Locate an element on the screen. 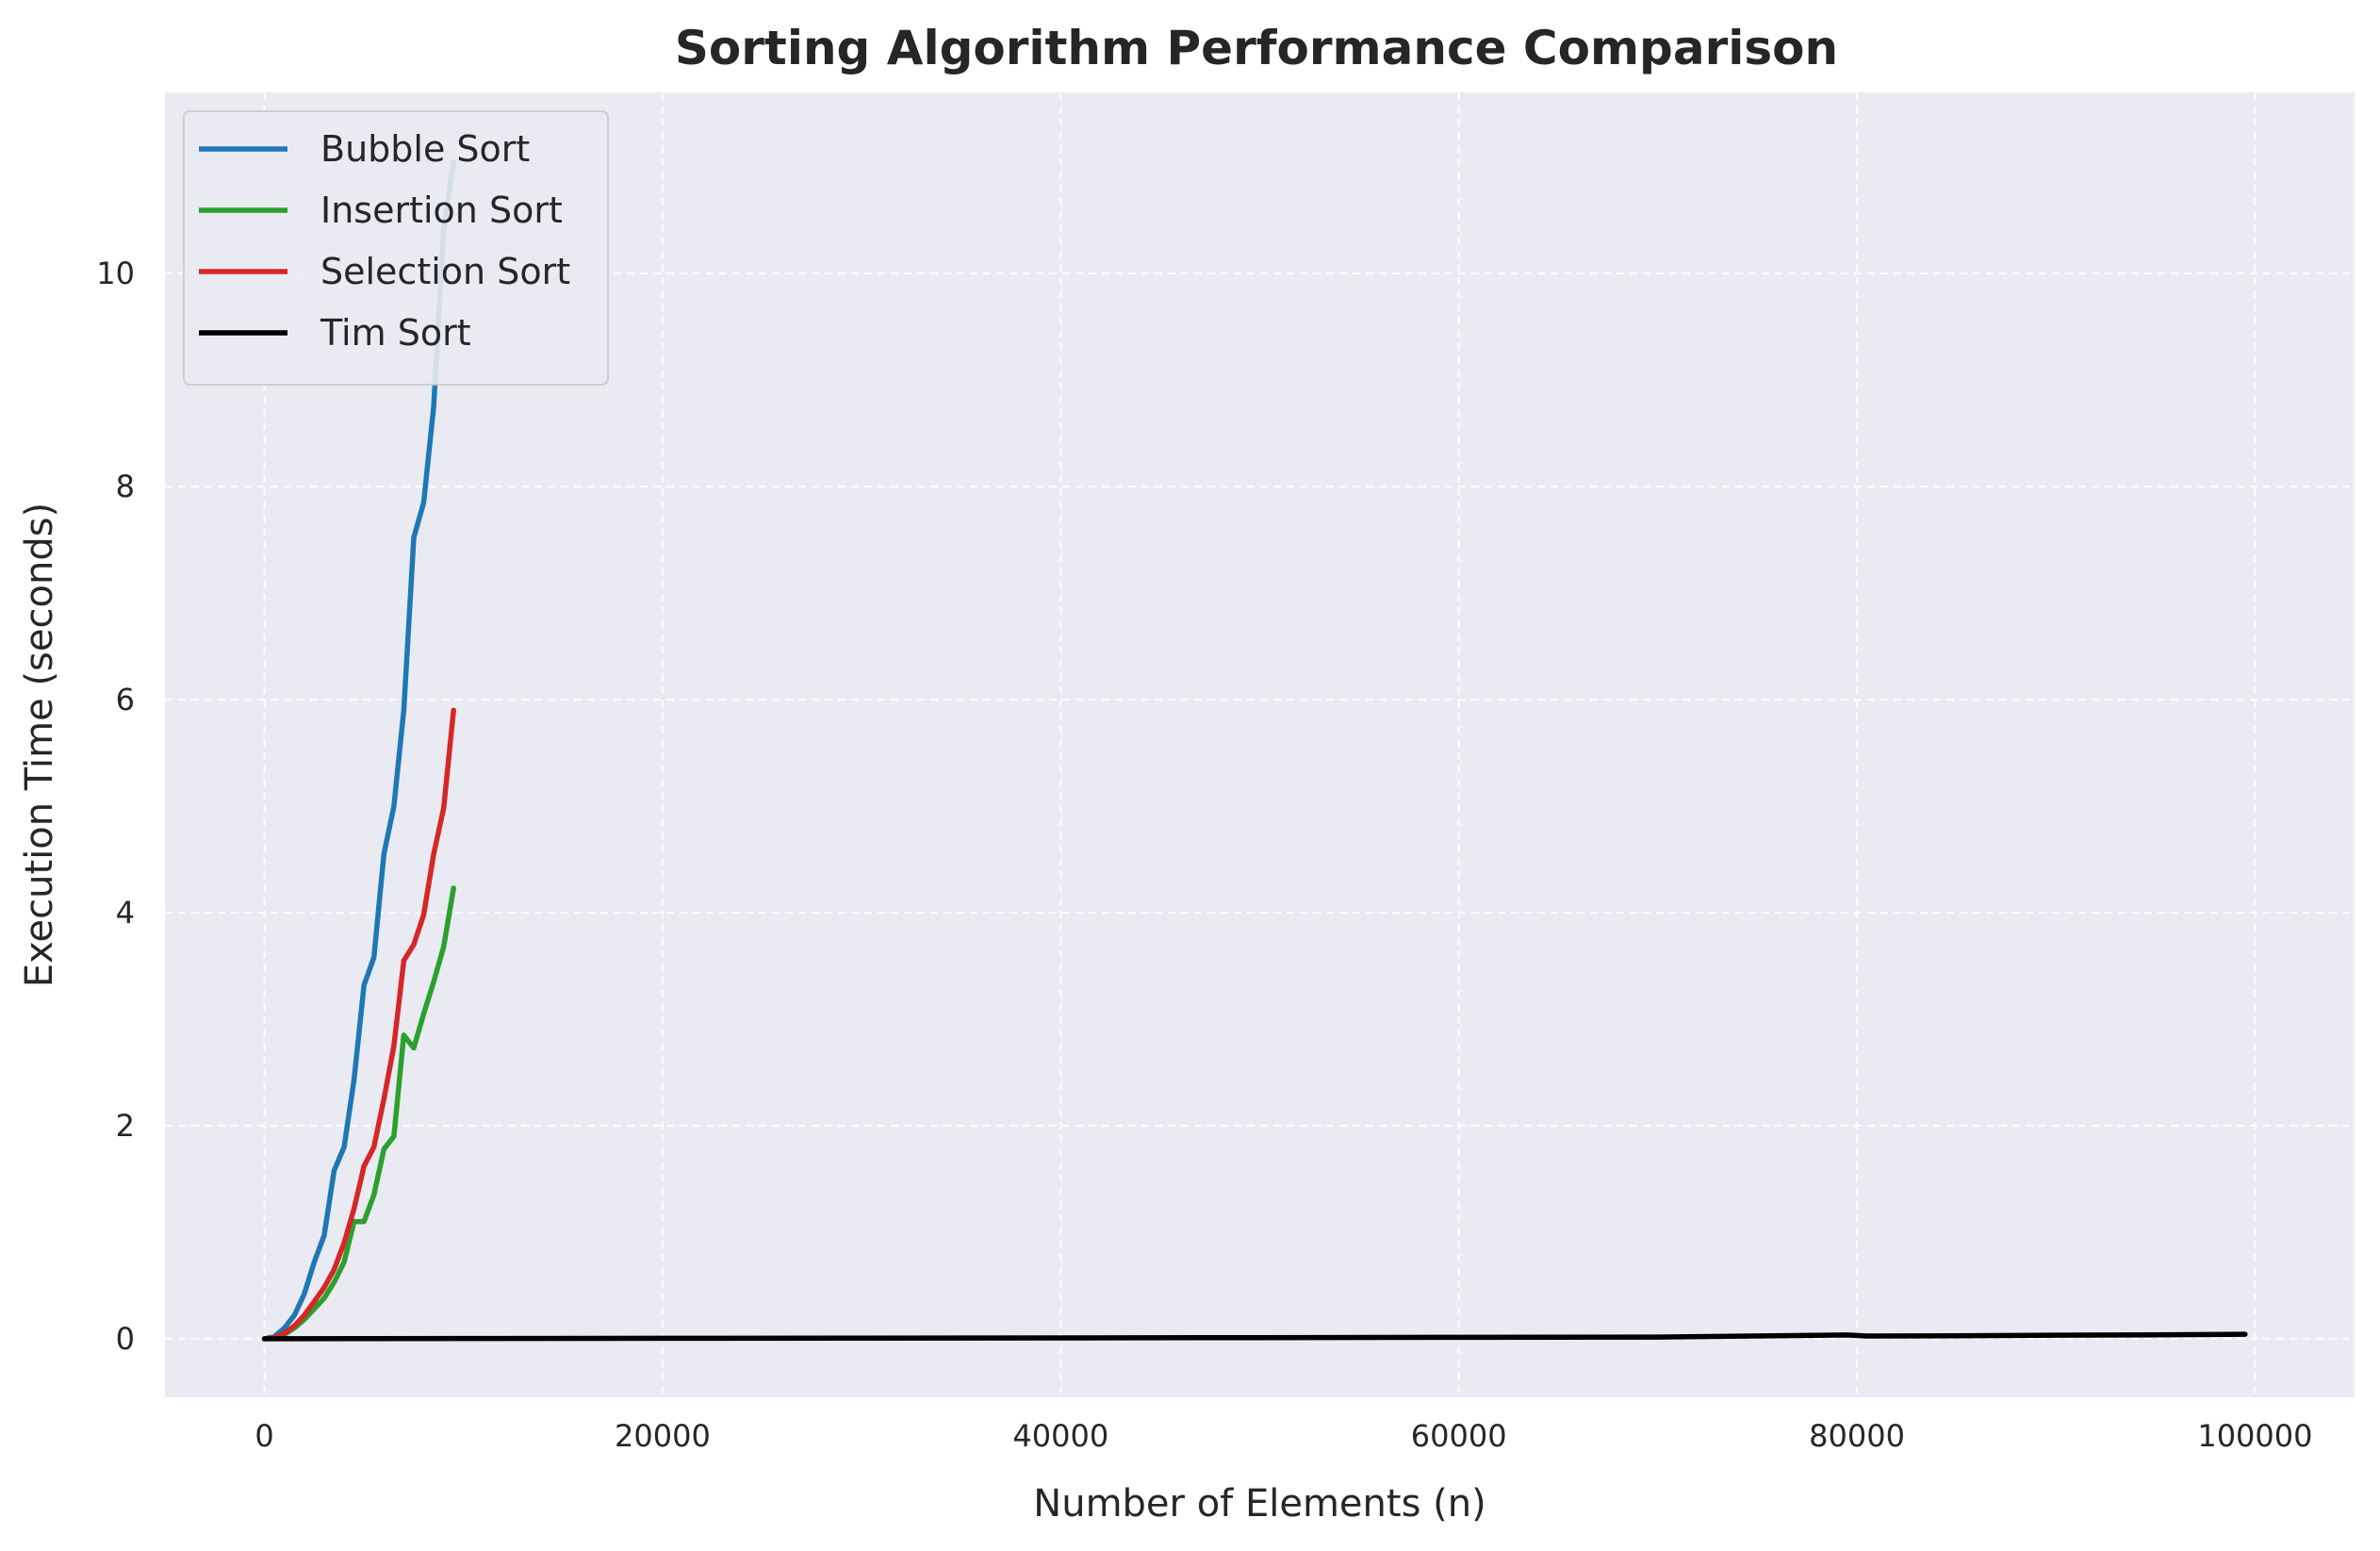 The image size is (2380, 1551). y-tick-label: 10 is located at coordinates (115, 273).